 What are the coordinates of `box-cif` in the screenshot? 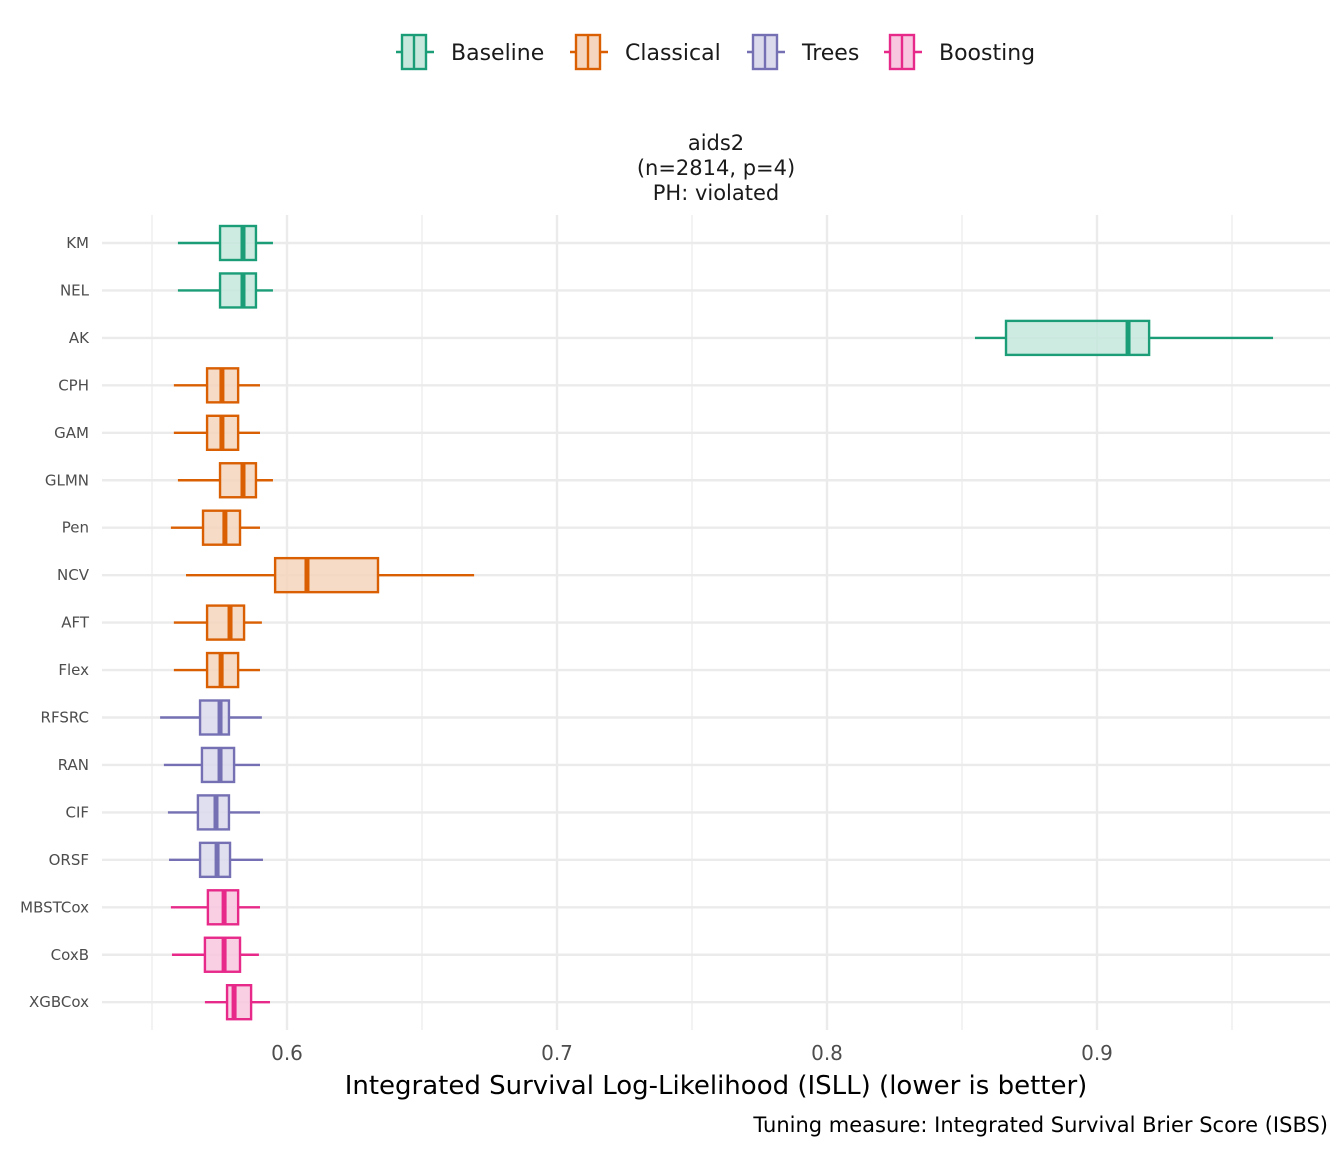 It's located at (213, 812).